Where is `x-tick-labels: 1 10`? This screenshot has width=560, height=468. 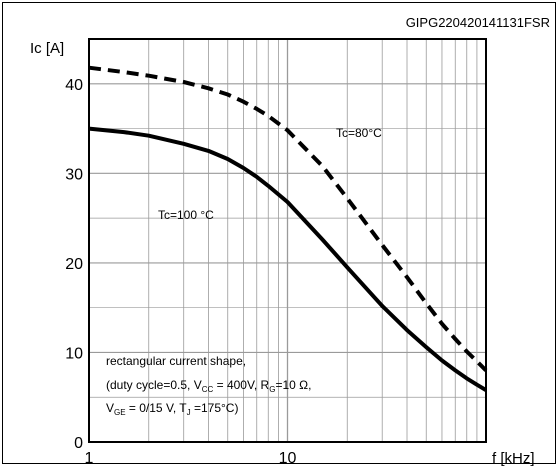 x-tick-labels: 1 10 is located at coordinates (191, 458).